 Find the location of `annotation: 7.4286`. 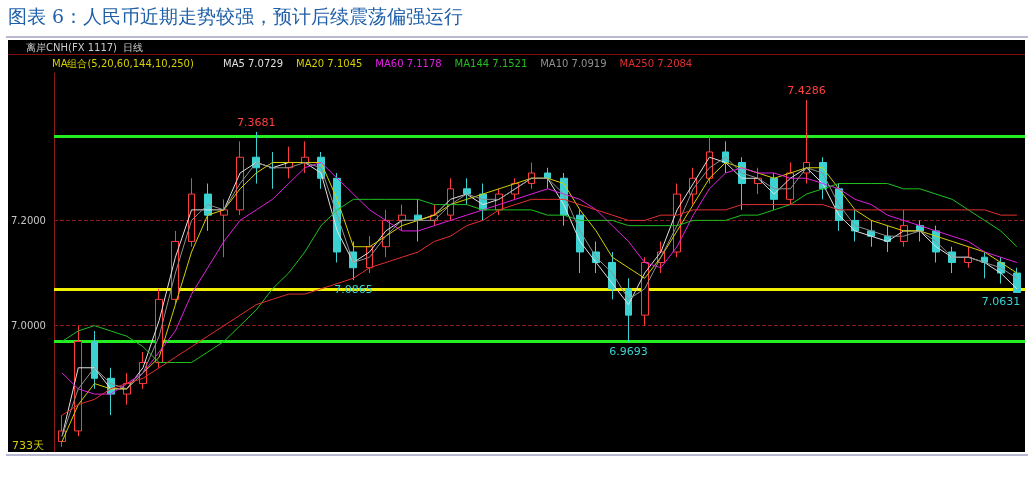

annotation: 7.4286 is located at coordinates (806, 91).